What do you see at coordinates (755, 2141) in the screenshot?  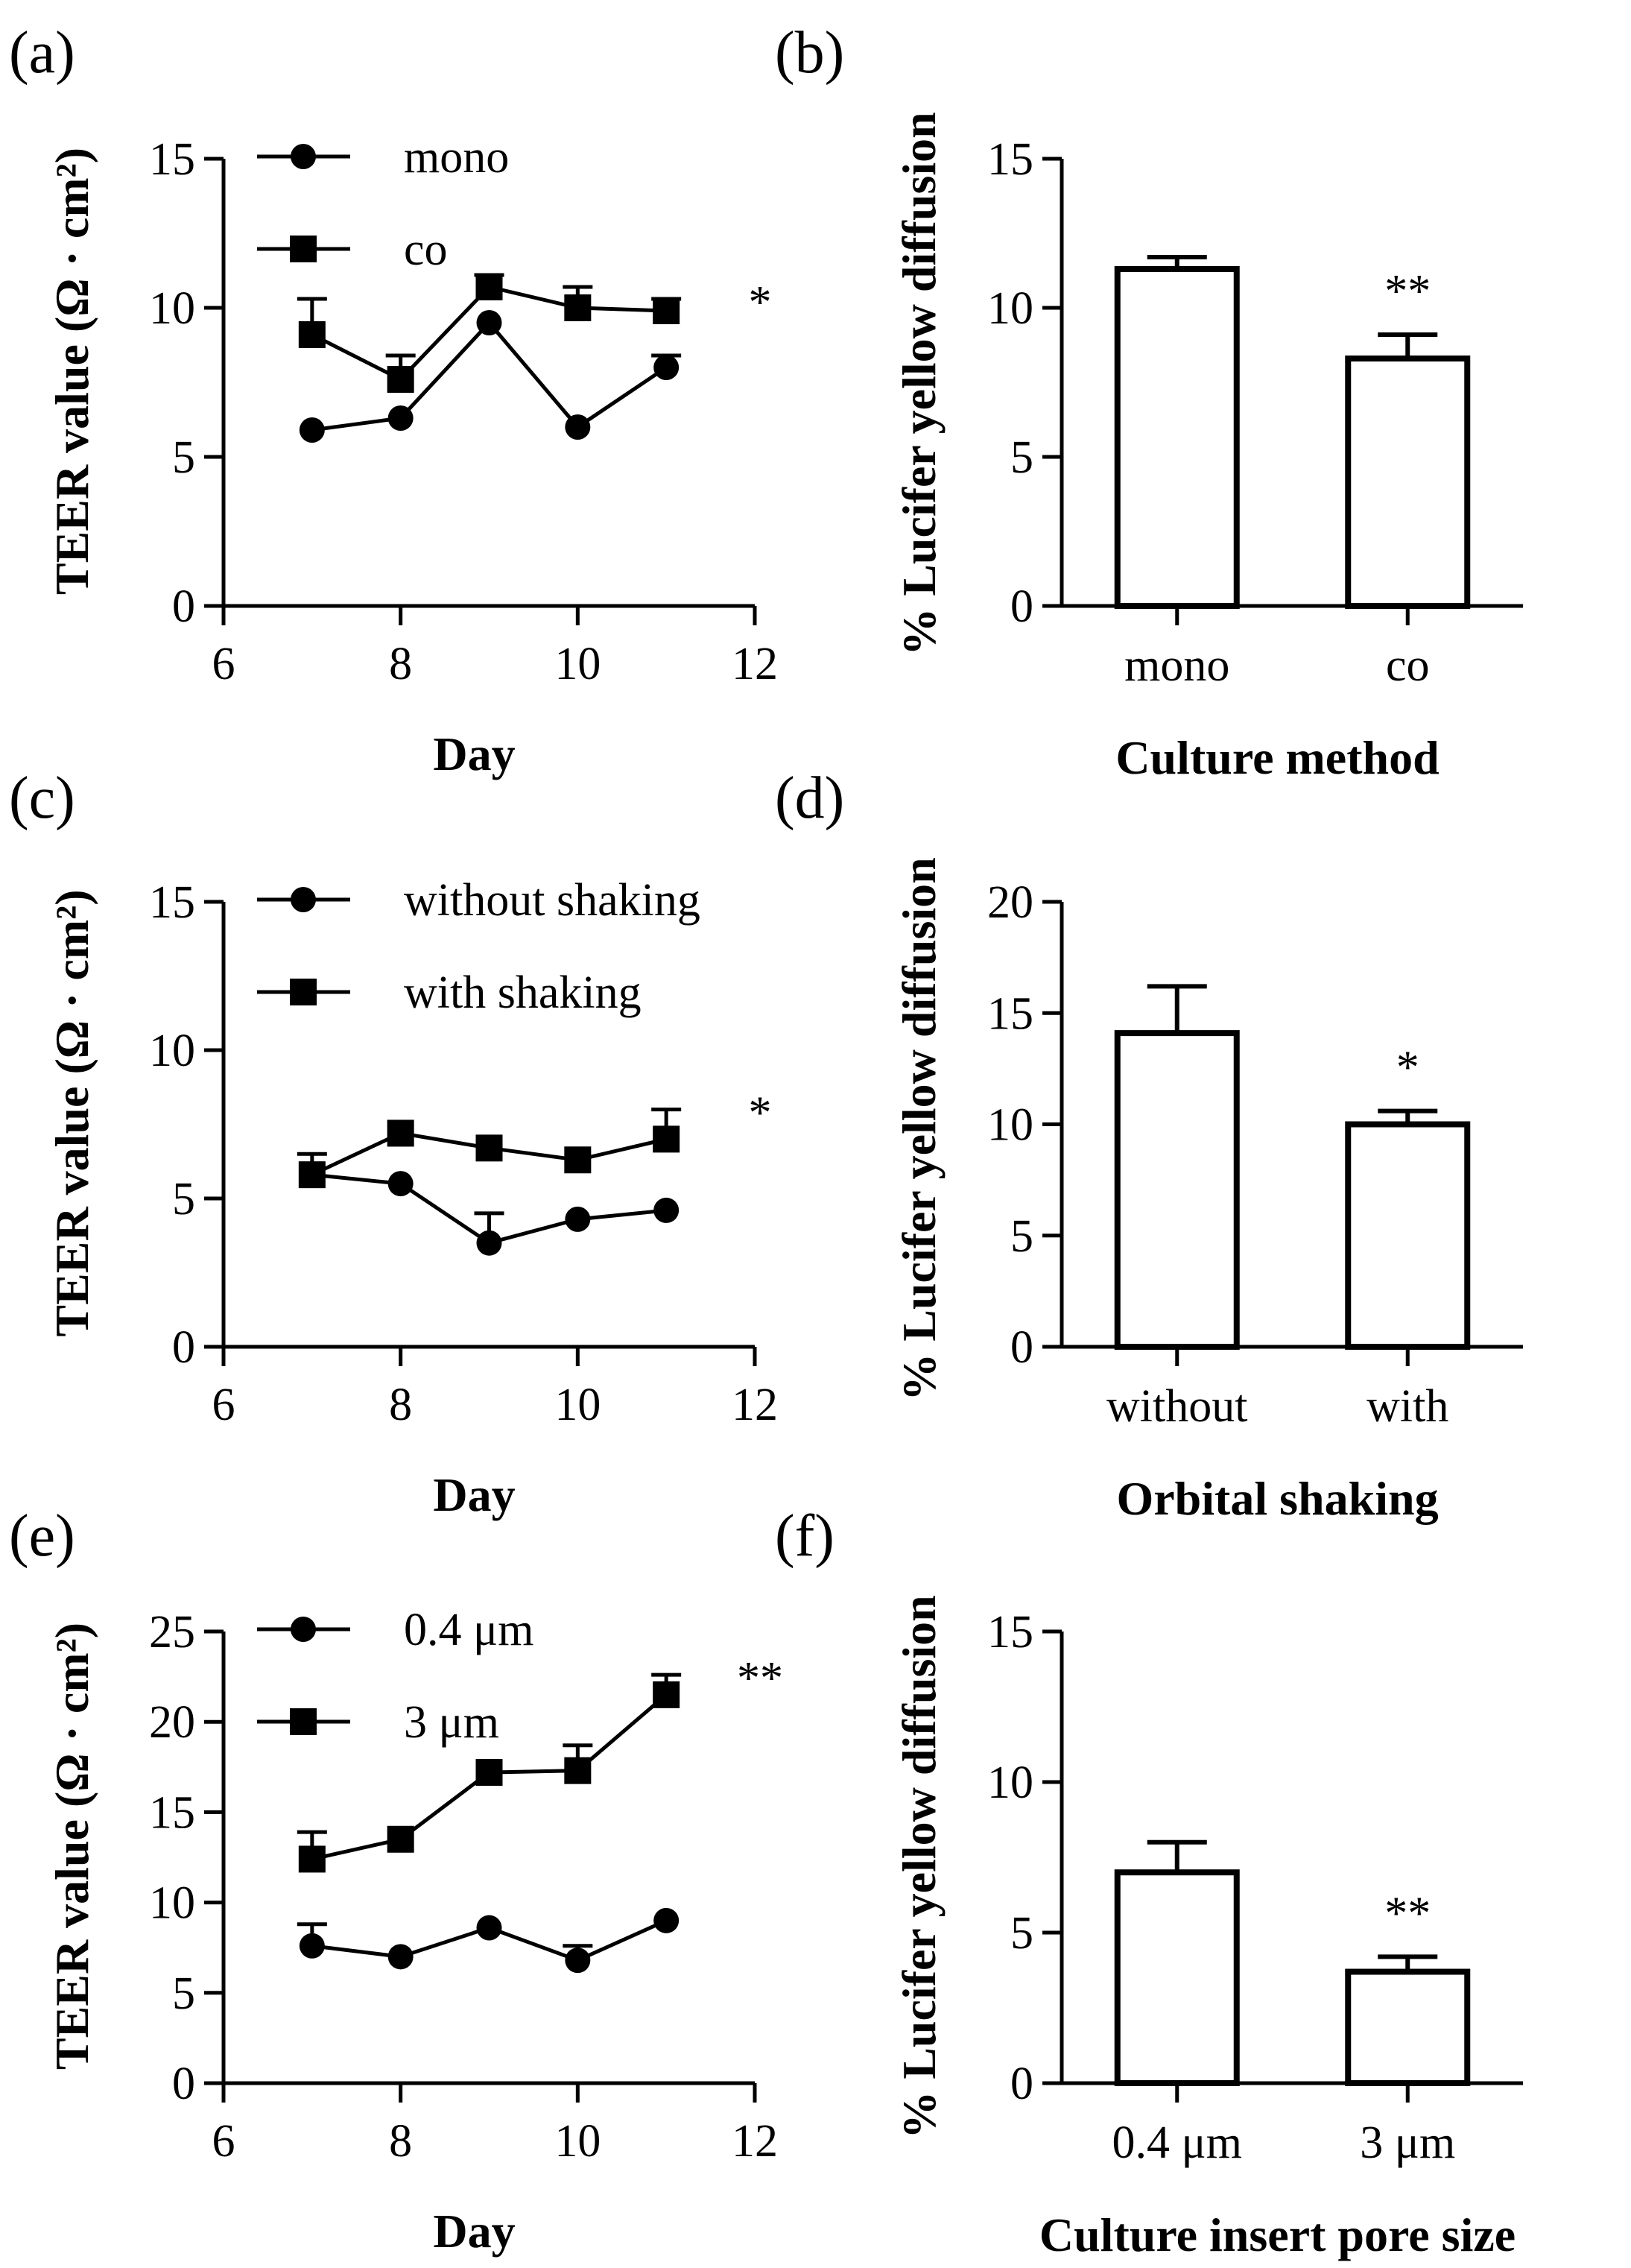 I see `x-tick-label: 12` at bounding box center [755, 2141].